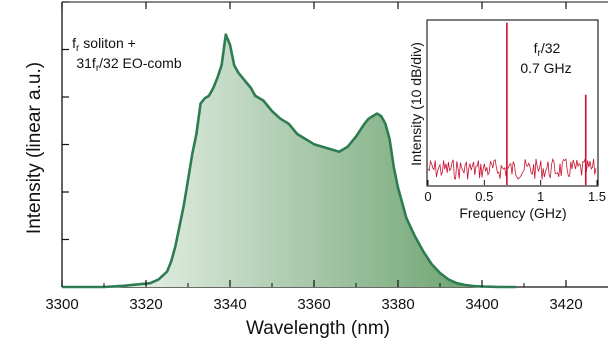 This screenshot has width=608, height=344. What do you see at coordinates (65, 121) in the screenshot?
I see `y-ticks` at bounding box center [65, 121].